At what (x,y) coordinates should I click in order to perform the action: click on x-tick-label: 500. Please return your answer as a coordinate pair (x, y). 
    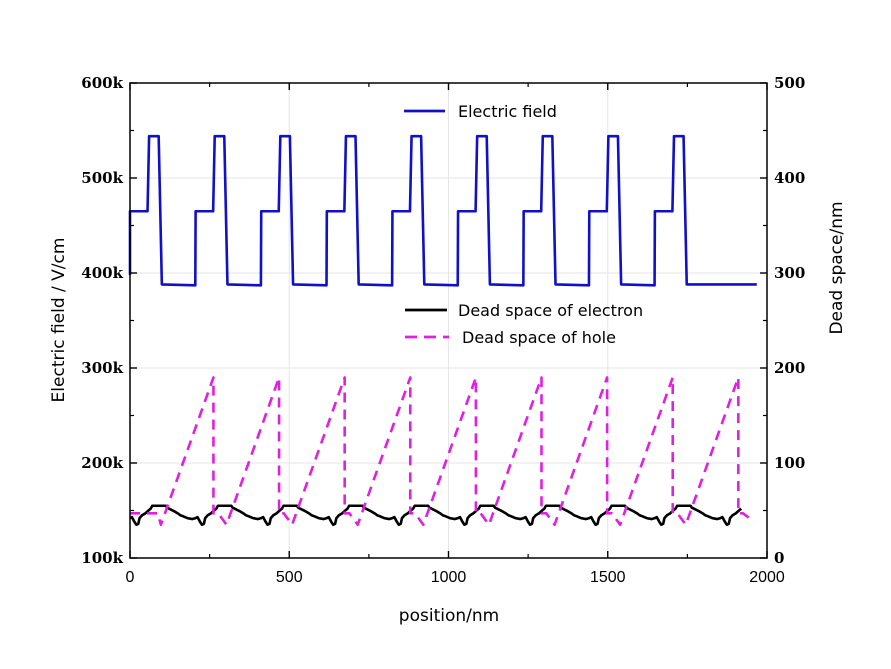
    Looking at the image, I should click on (289, 577).